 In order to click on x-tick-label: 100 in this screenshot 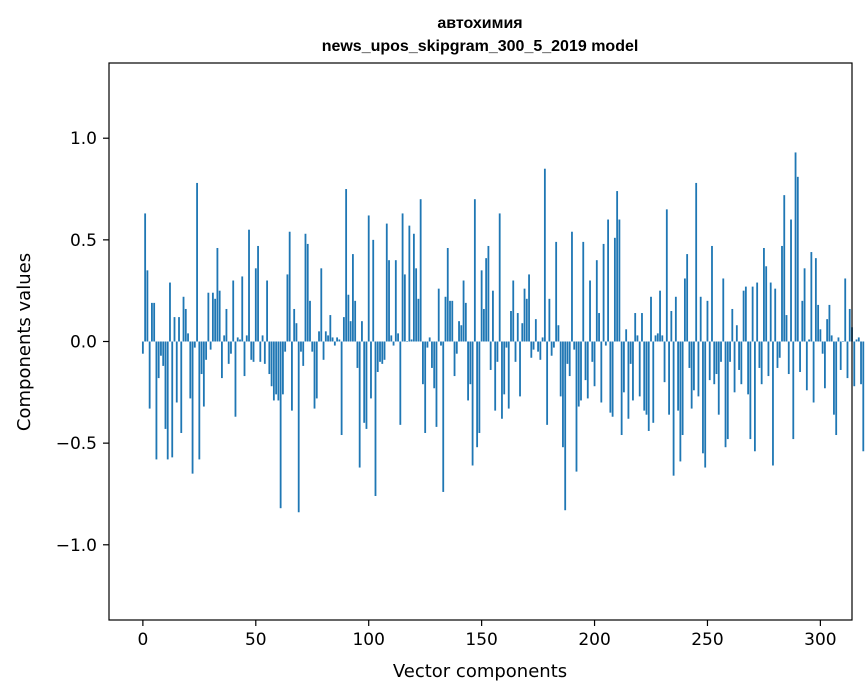, I will do `click(368, 640)`.